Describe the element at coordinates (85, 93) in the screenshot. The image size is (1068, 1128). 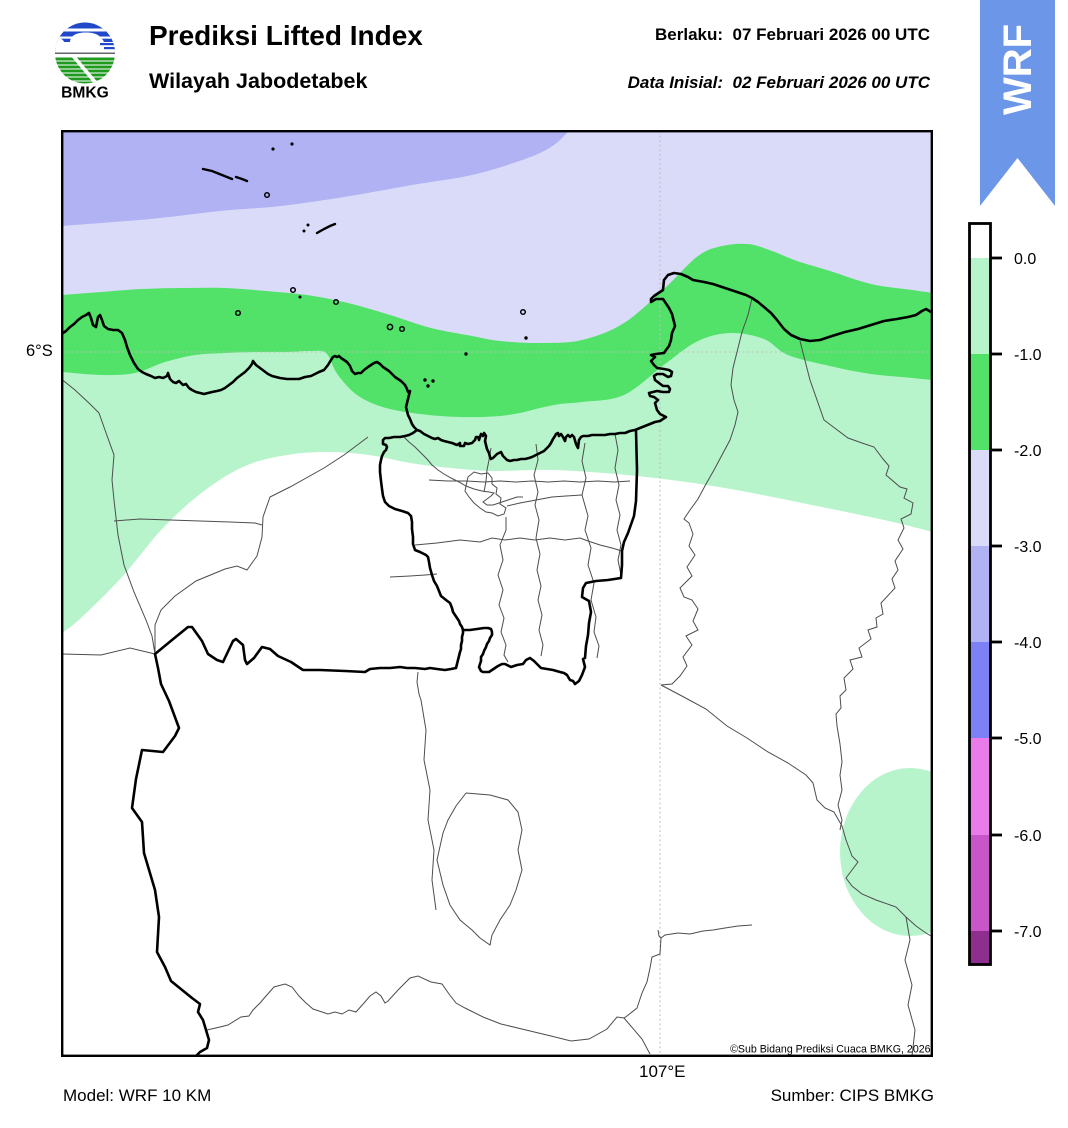
I see `svg-text: BMKG` at that location.